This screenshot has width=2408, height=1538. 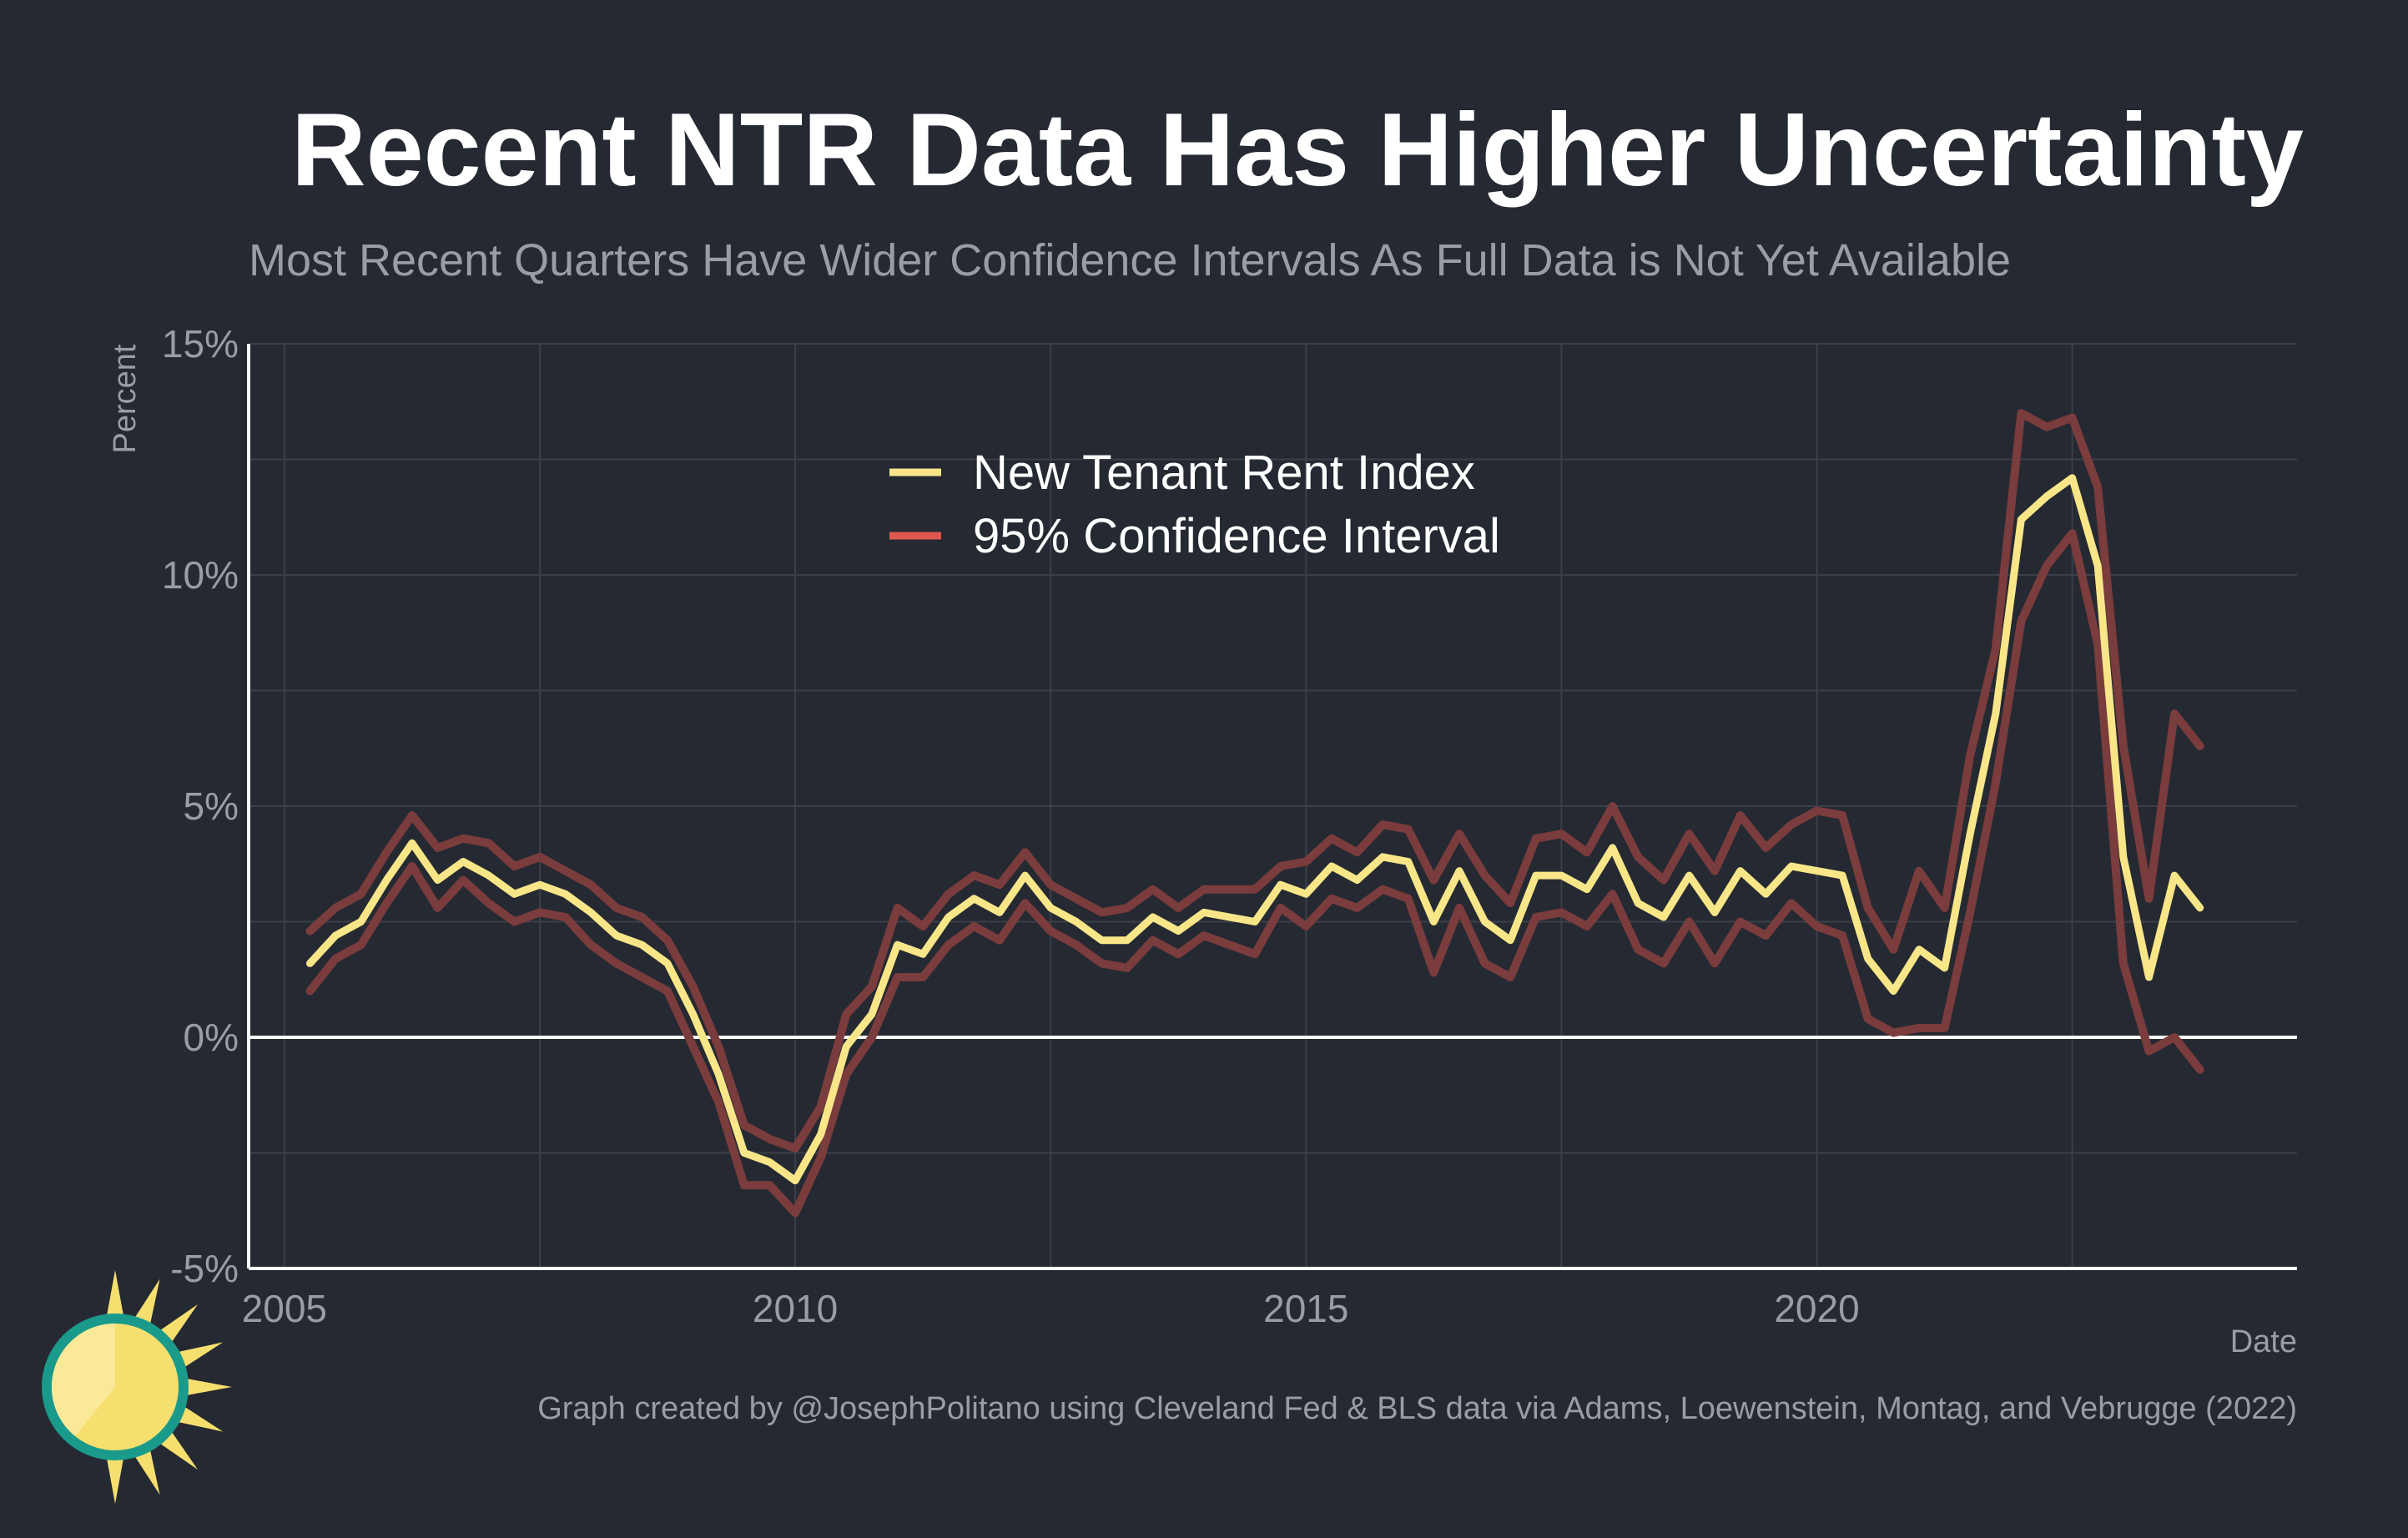 I want to click on y-tick-label: 5%, so click(x=211, y=806).